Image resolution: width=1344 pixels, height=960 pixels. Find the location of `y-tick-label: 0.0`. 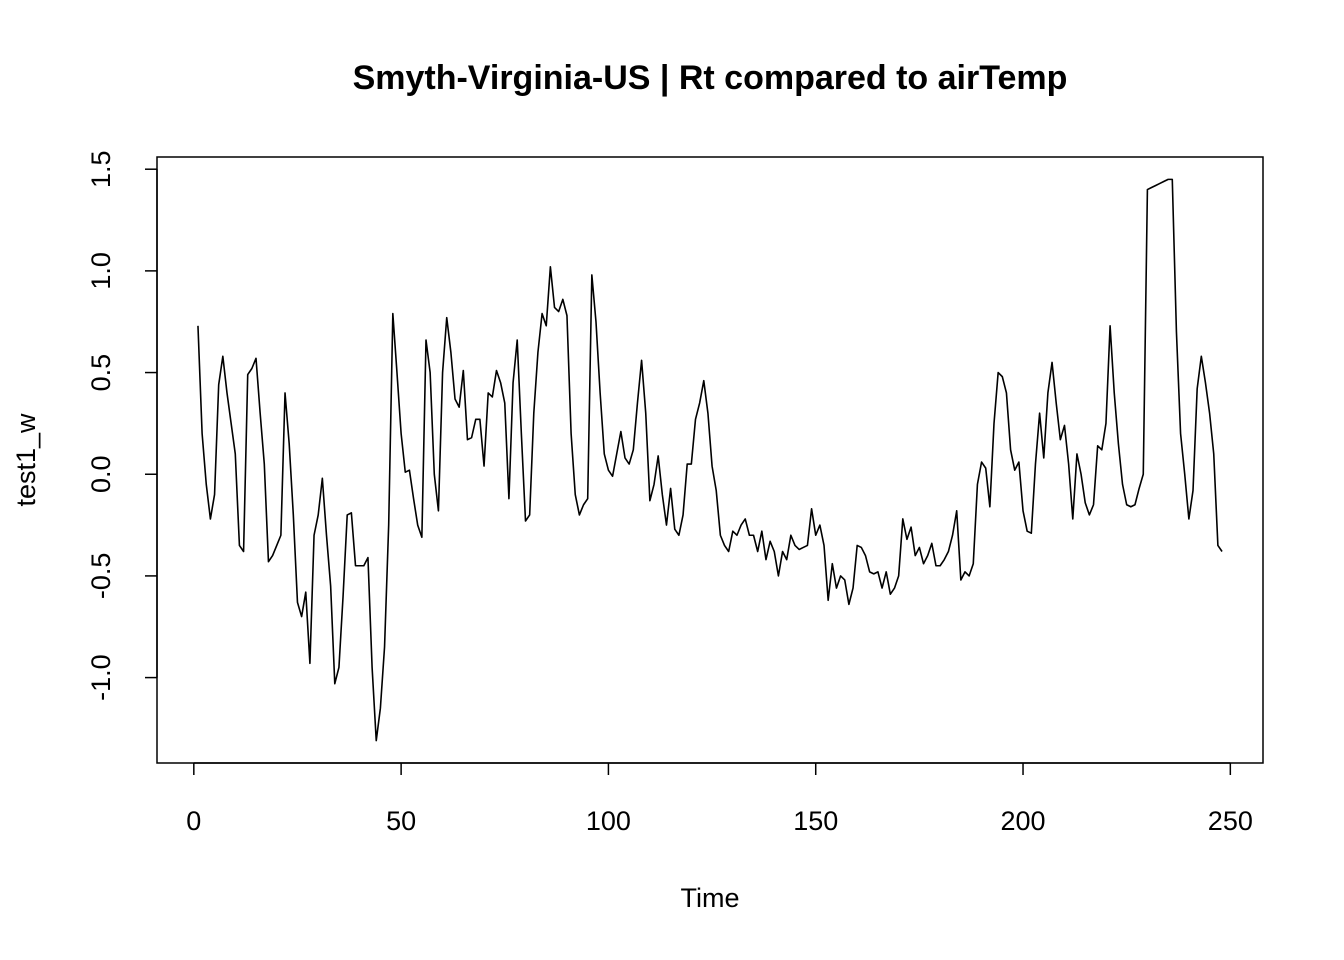

y-tick-label: 0.0 is located at coordinates (101, 474).